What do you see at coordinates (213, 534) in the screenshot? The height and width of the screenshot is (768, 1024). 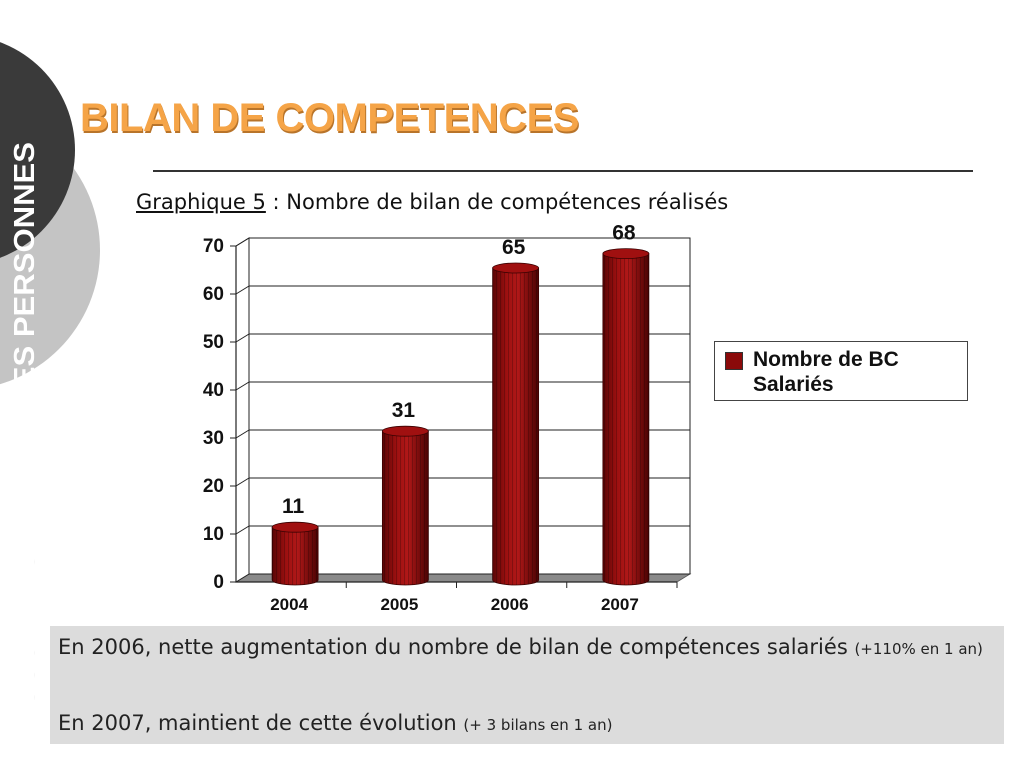 I see `y-tick-label: 10` at bounding box center [213, 534].